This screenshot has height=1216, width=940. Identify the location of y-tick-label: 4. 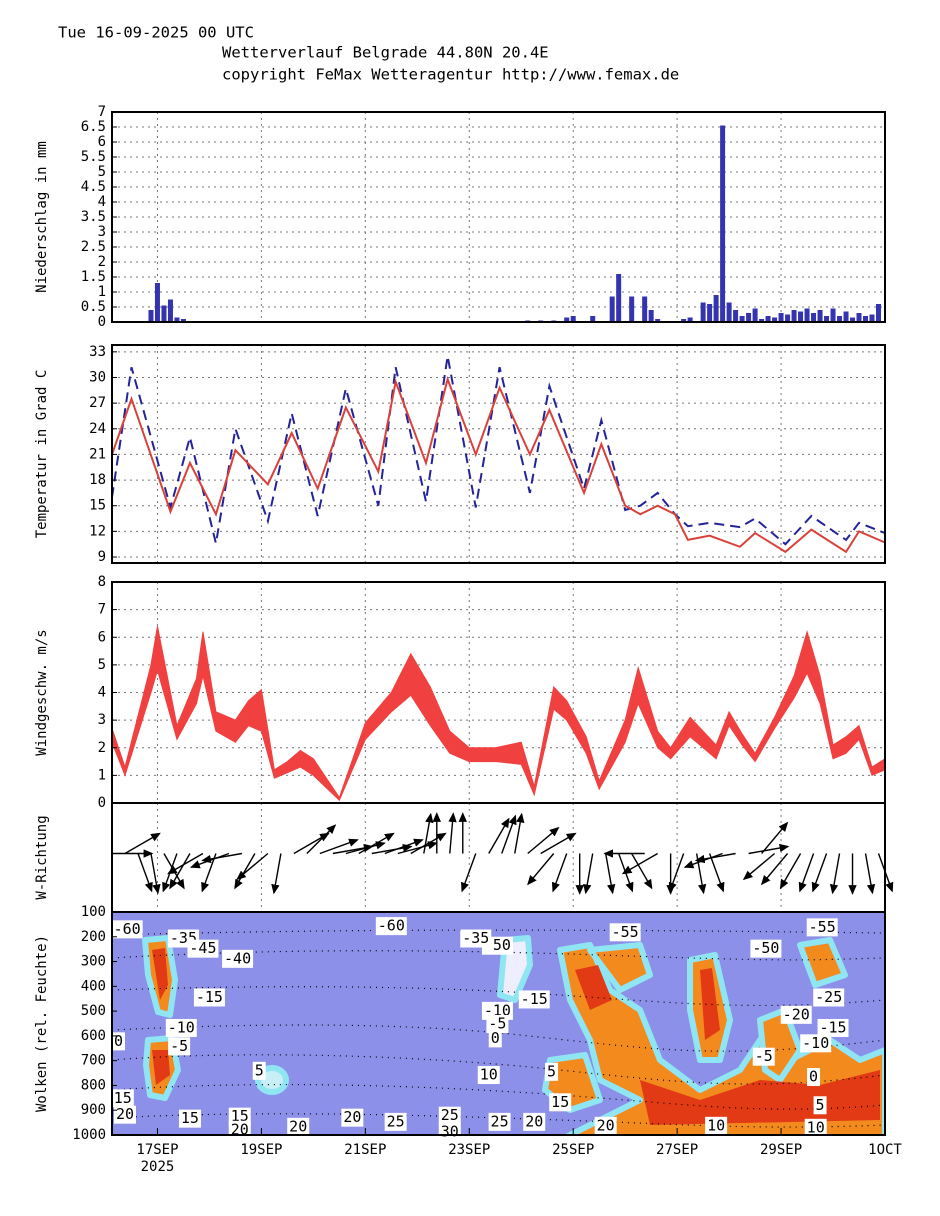
(102, 202).